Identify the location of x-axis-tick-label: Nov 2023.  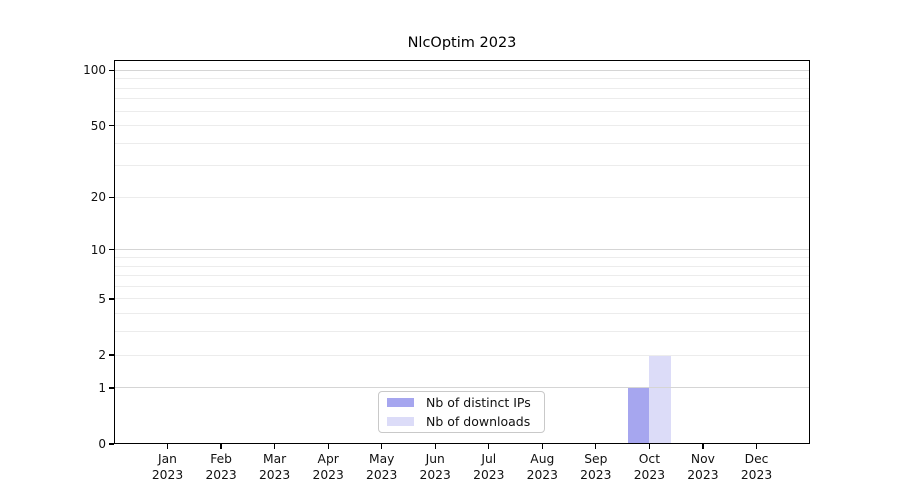
(703, 467).